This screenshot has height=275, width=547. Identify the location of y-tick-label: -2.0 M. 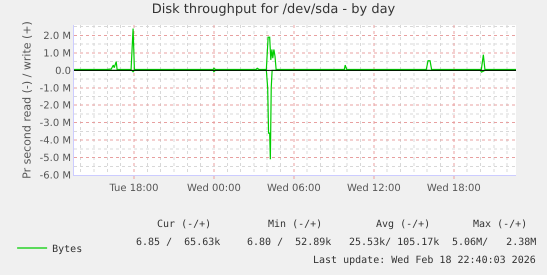
(55, 106).